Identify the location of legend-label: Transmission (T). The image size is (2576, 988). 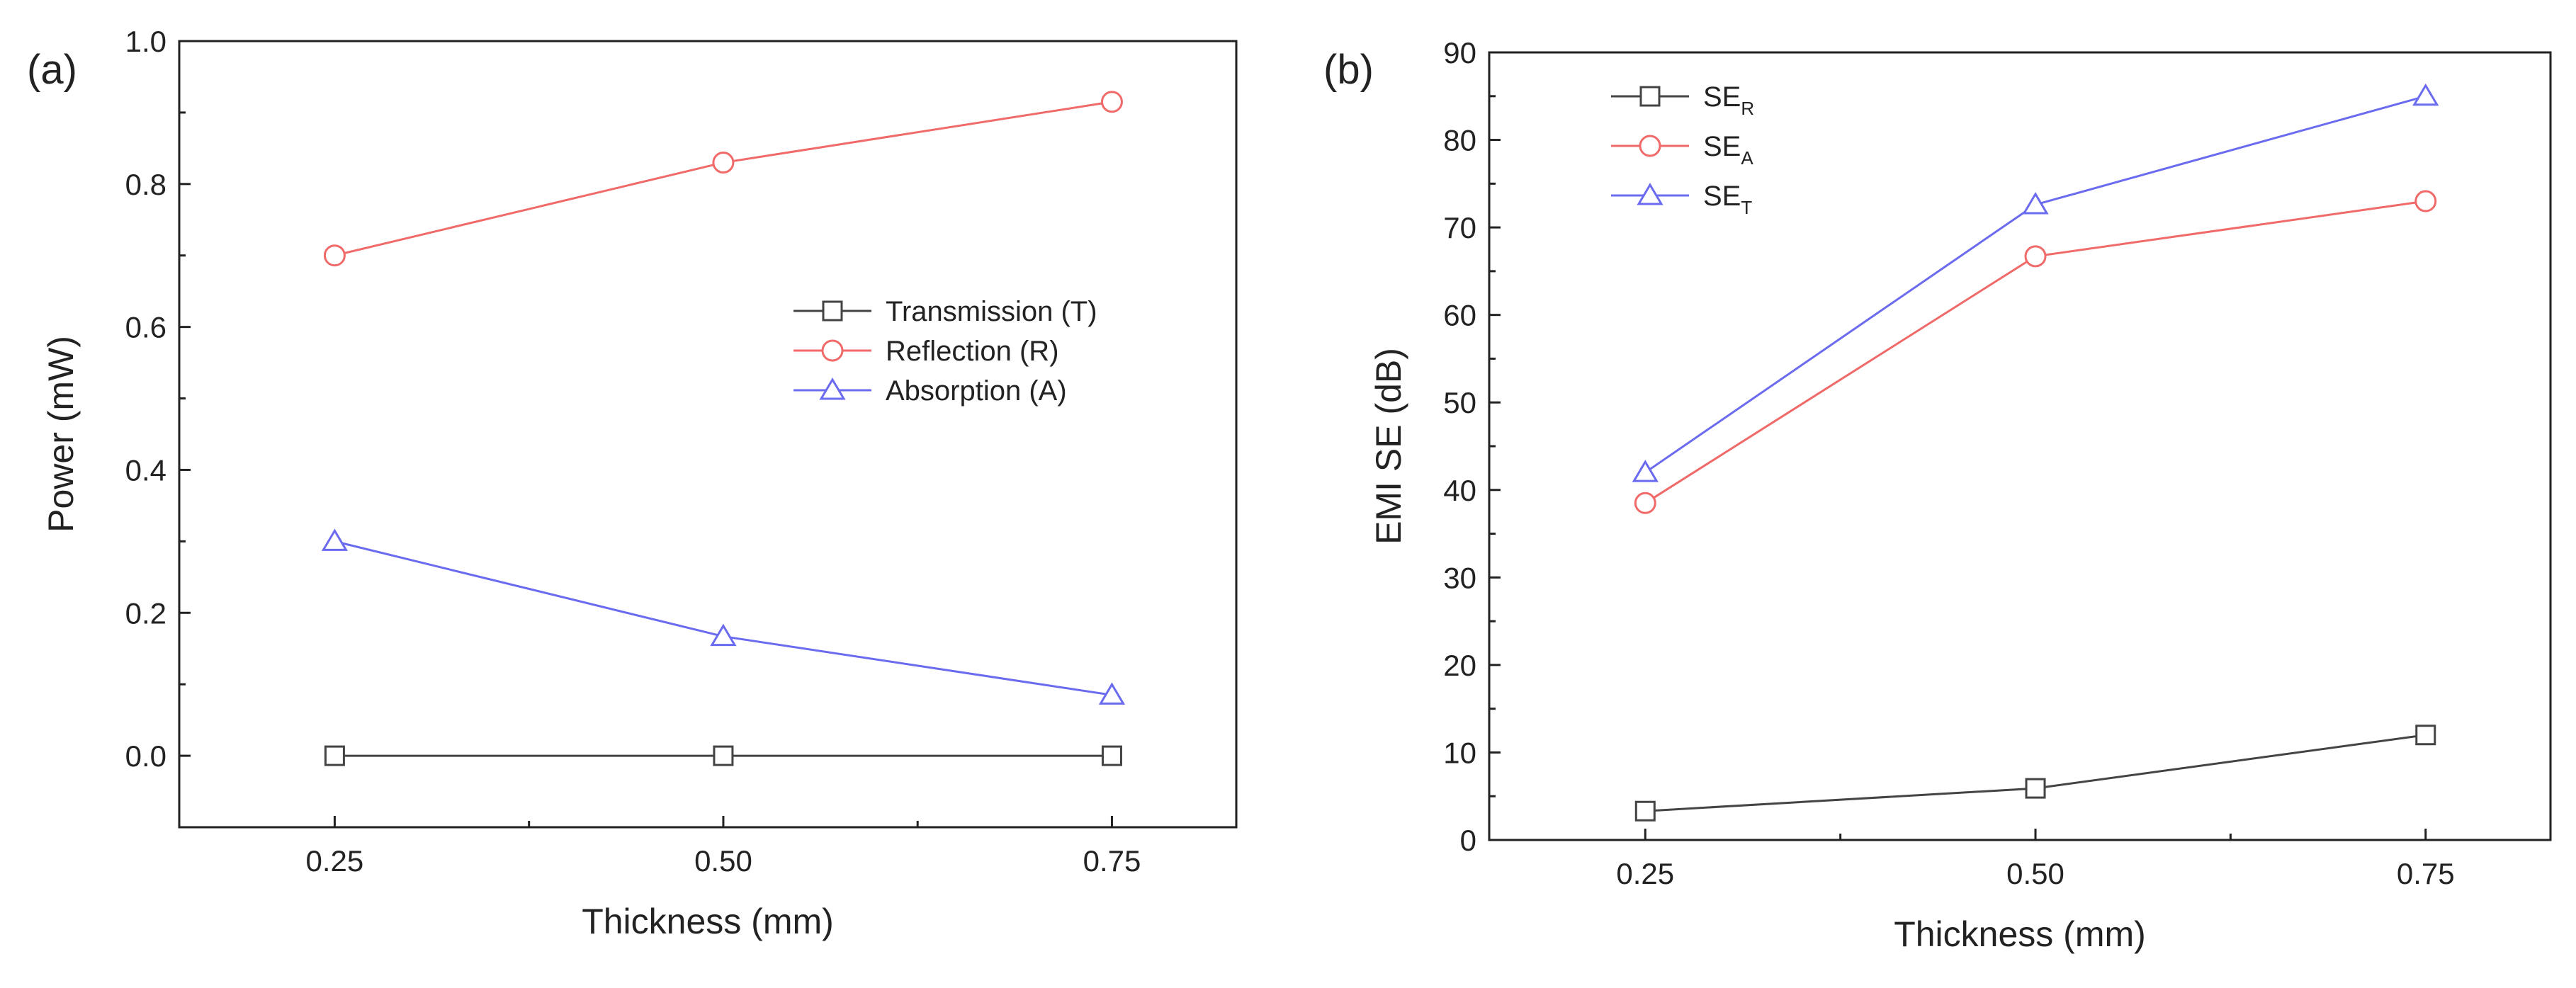
(991, 311).